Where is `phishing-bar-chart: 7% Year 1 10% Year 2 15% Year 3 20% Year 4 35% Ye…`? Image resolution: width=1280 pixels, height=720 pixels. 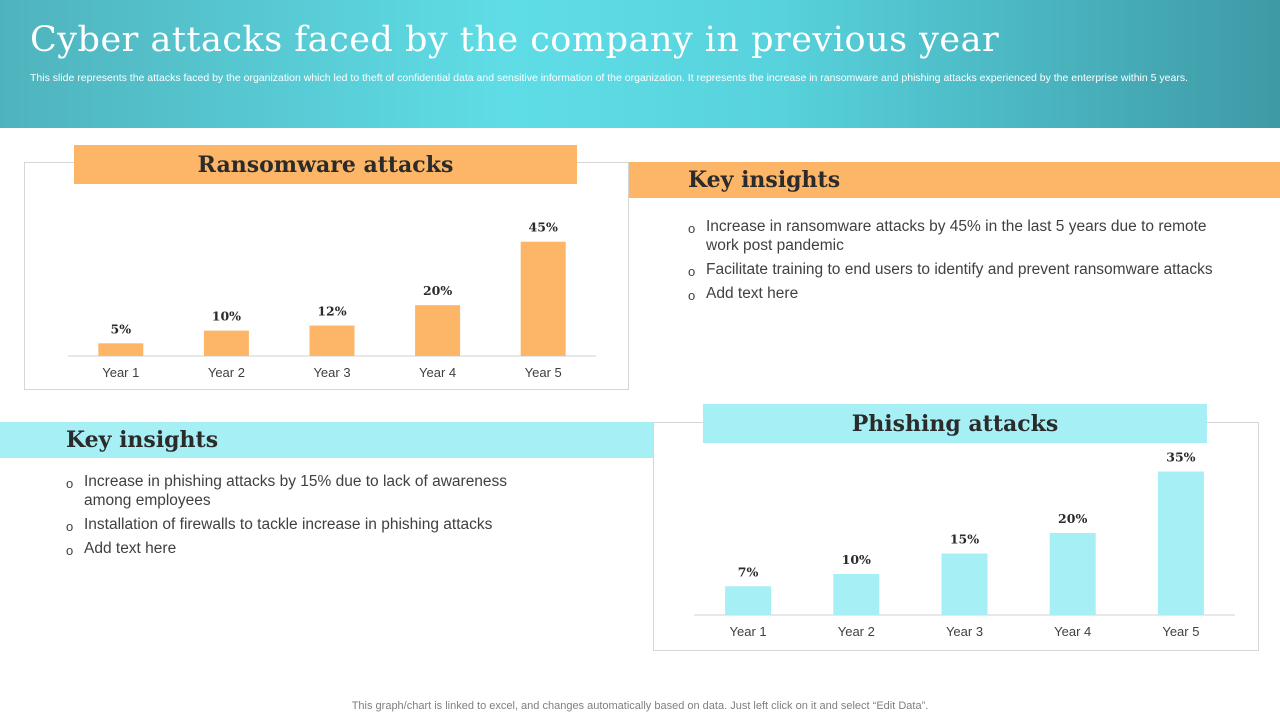
phishing-bar-chart: 7% Year 1 10% Year 2 15% Year 3 20% Year 4 35% Ye… is located at coordinates (955, 548).